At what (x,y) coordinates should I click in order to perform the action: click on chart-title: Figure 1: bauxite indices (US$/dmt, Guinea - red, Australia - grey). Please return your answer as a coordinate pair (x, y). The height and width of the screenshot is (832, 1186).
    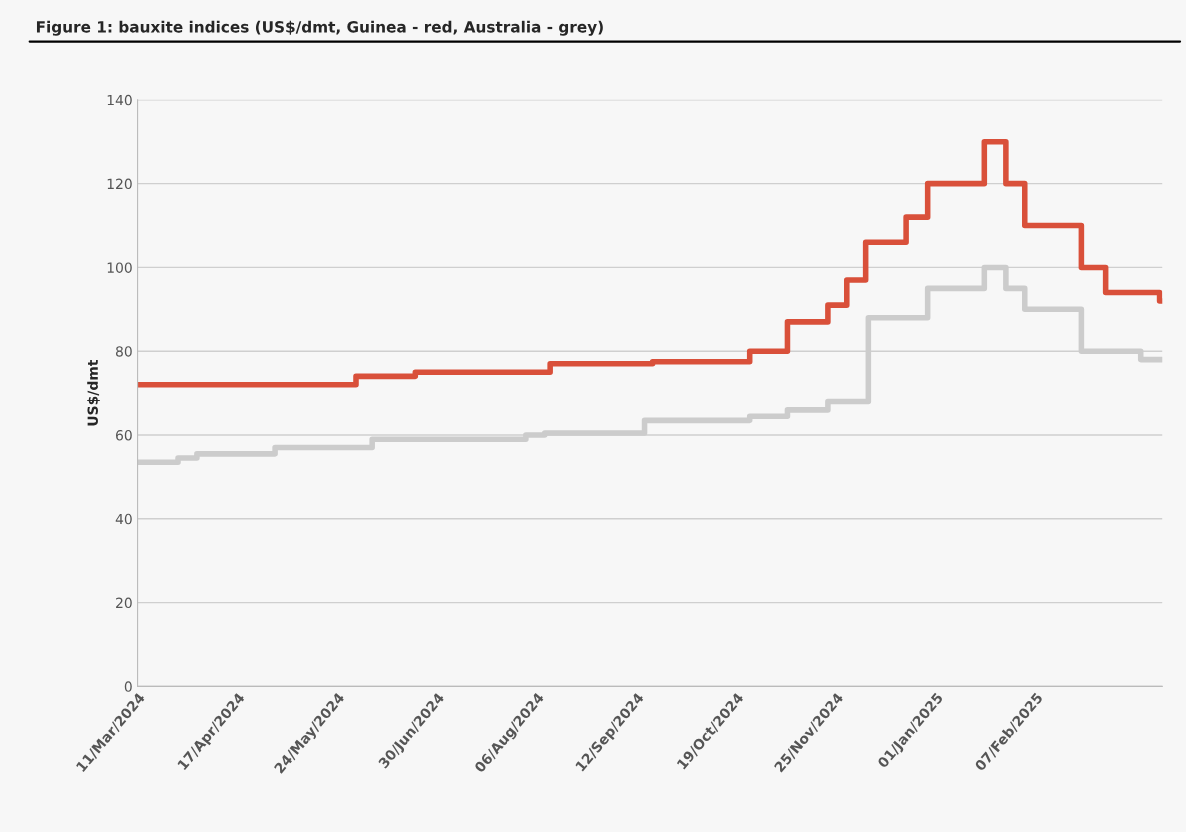
    Looking at the image, I should click on (319, 28).